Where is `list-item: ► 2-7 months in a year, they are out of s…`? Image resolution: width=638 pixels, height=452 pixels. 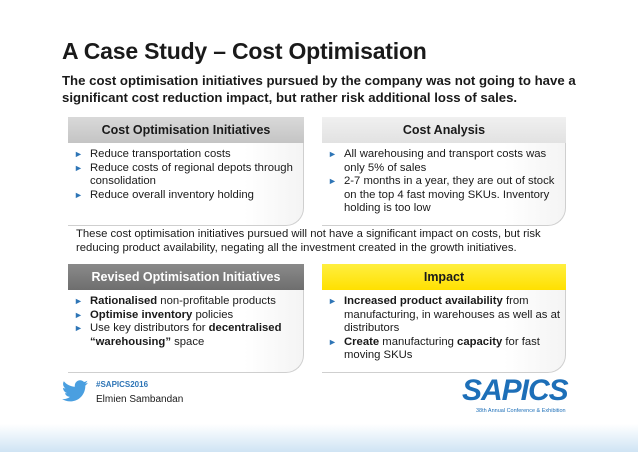 list-item: ► 2-7 months in a year, they are out of s… is located at coordinates (443, 195).